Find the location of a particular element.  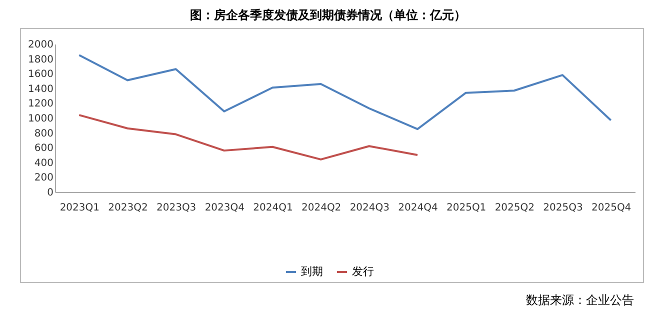

y-tick-label: 1200 is located at coordinates (41, 104).